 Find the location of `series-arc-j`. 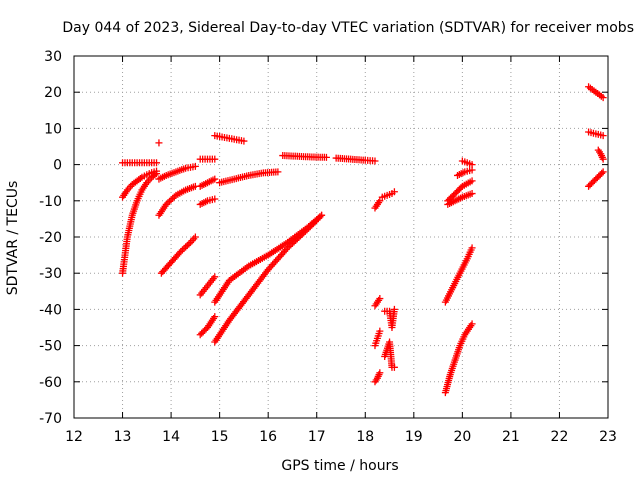

series-arc-j is located at coordinates (207, 286).